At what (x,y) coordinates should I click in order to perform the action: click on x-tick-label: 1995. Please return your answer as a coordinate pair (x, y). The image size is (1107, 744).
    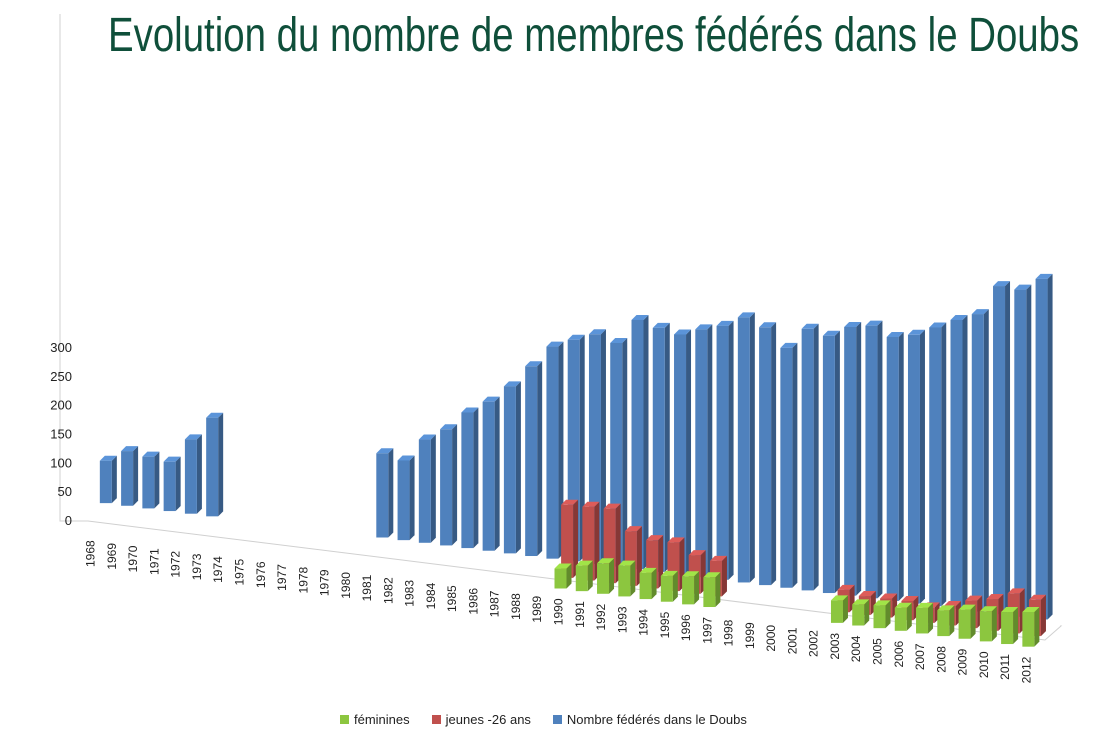
    Looking at the image, I should click on (665, 624).